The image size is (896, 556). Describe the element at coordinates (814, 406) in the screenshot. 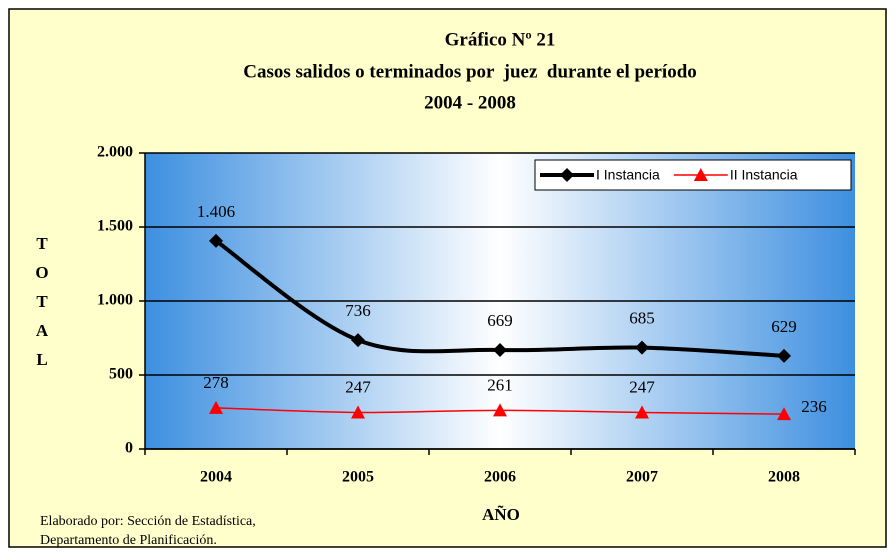

I see `data-label: 236` at that location.